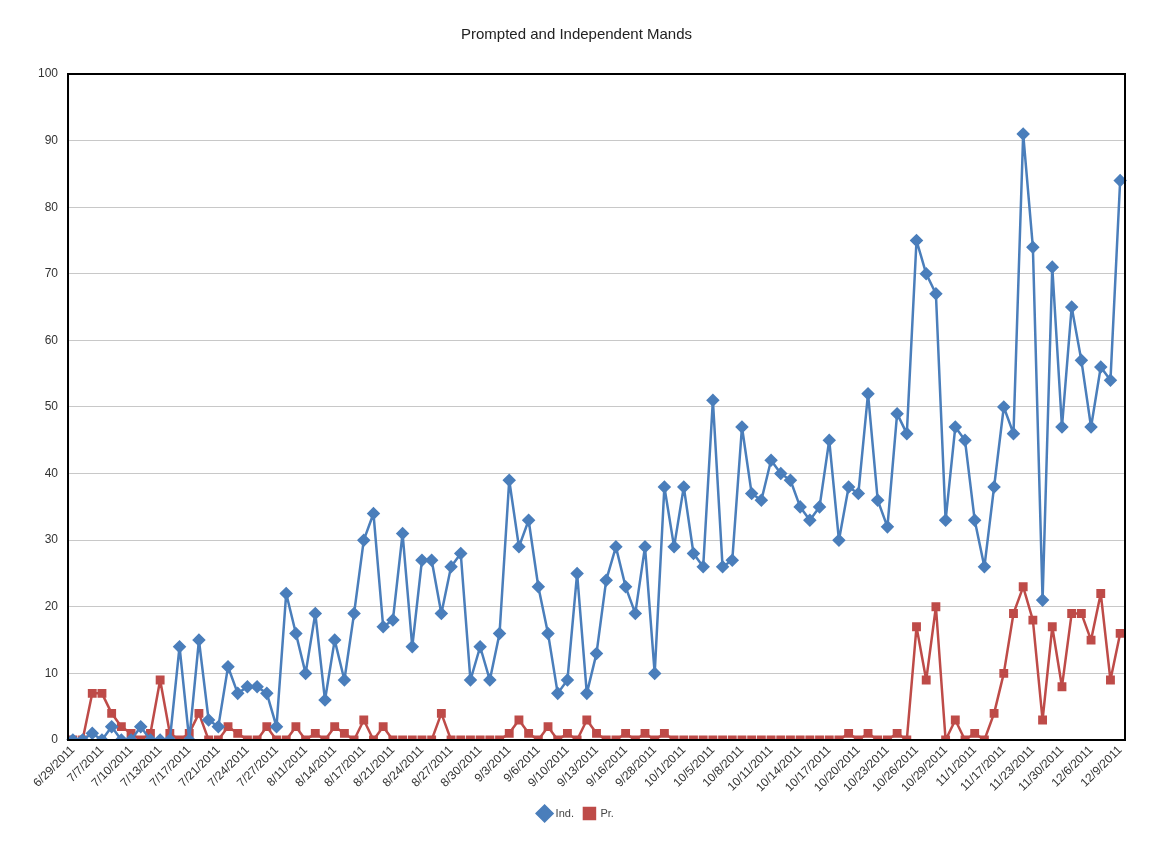 This screenshot has height=842, width=1173. Describe the element at coordinates (51, 539) in the screenshot. I see `y-tick-label: 30` at that location.